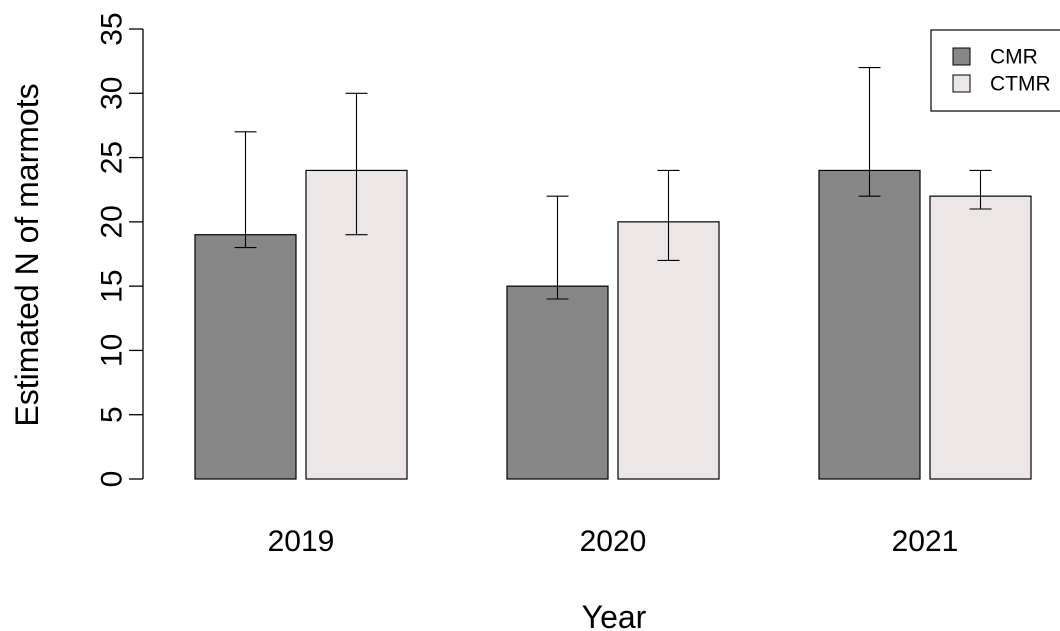 This screenshot has width=1060, height=631. Describe the element at coordinates (1020, 84) in the screenshot. I see `legend-label-ctmr: CTMR` at that location.